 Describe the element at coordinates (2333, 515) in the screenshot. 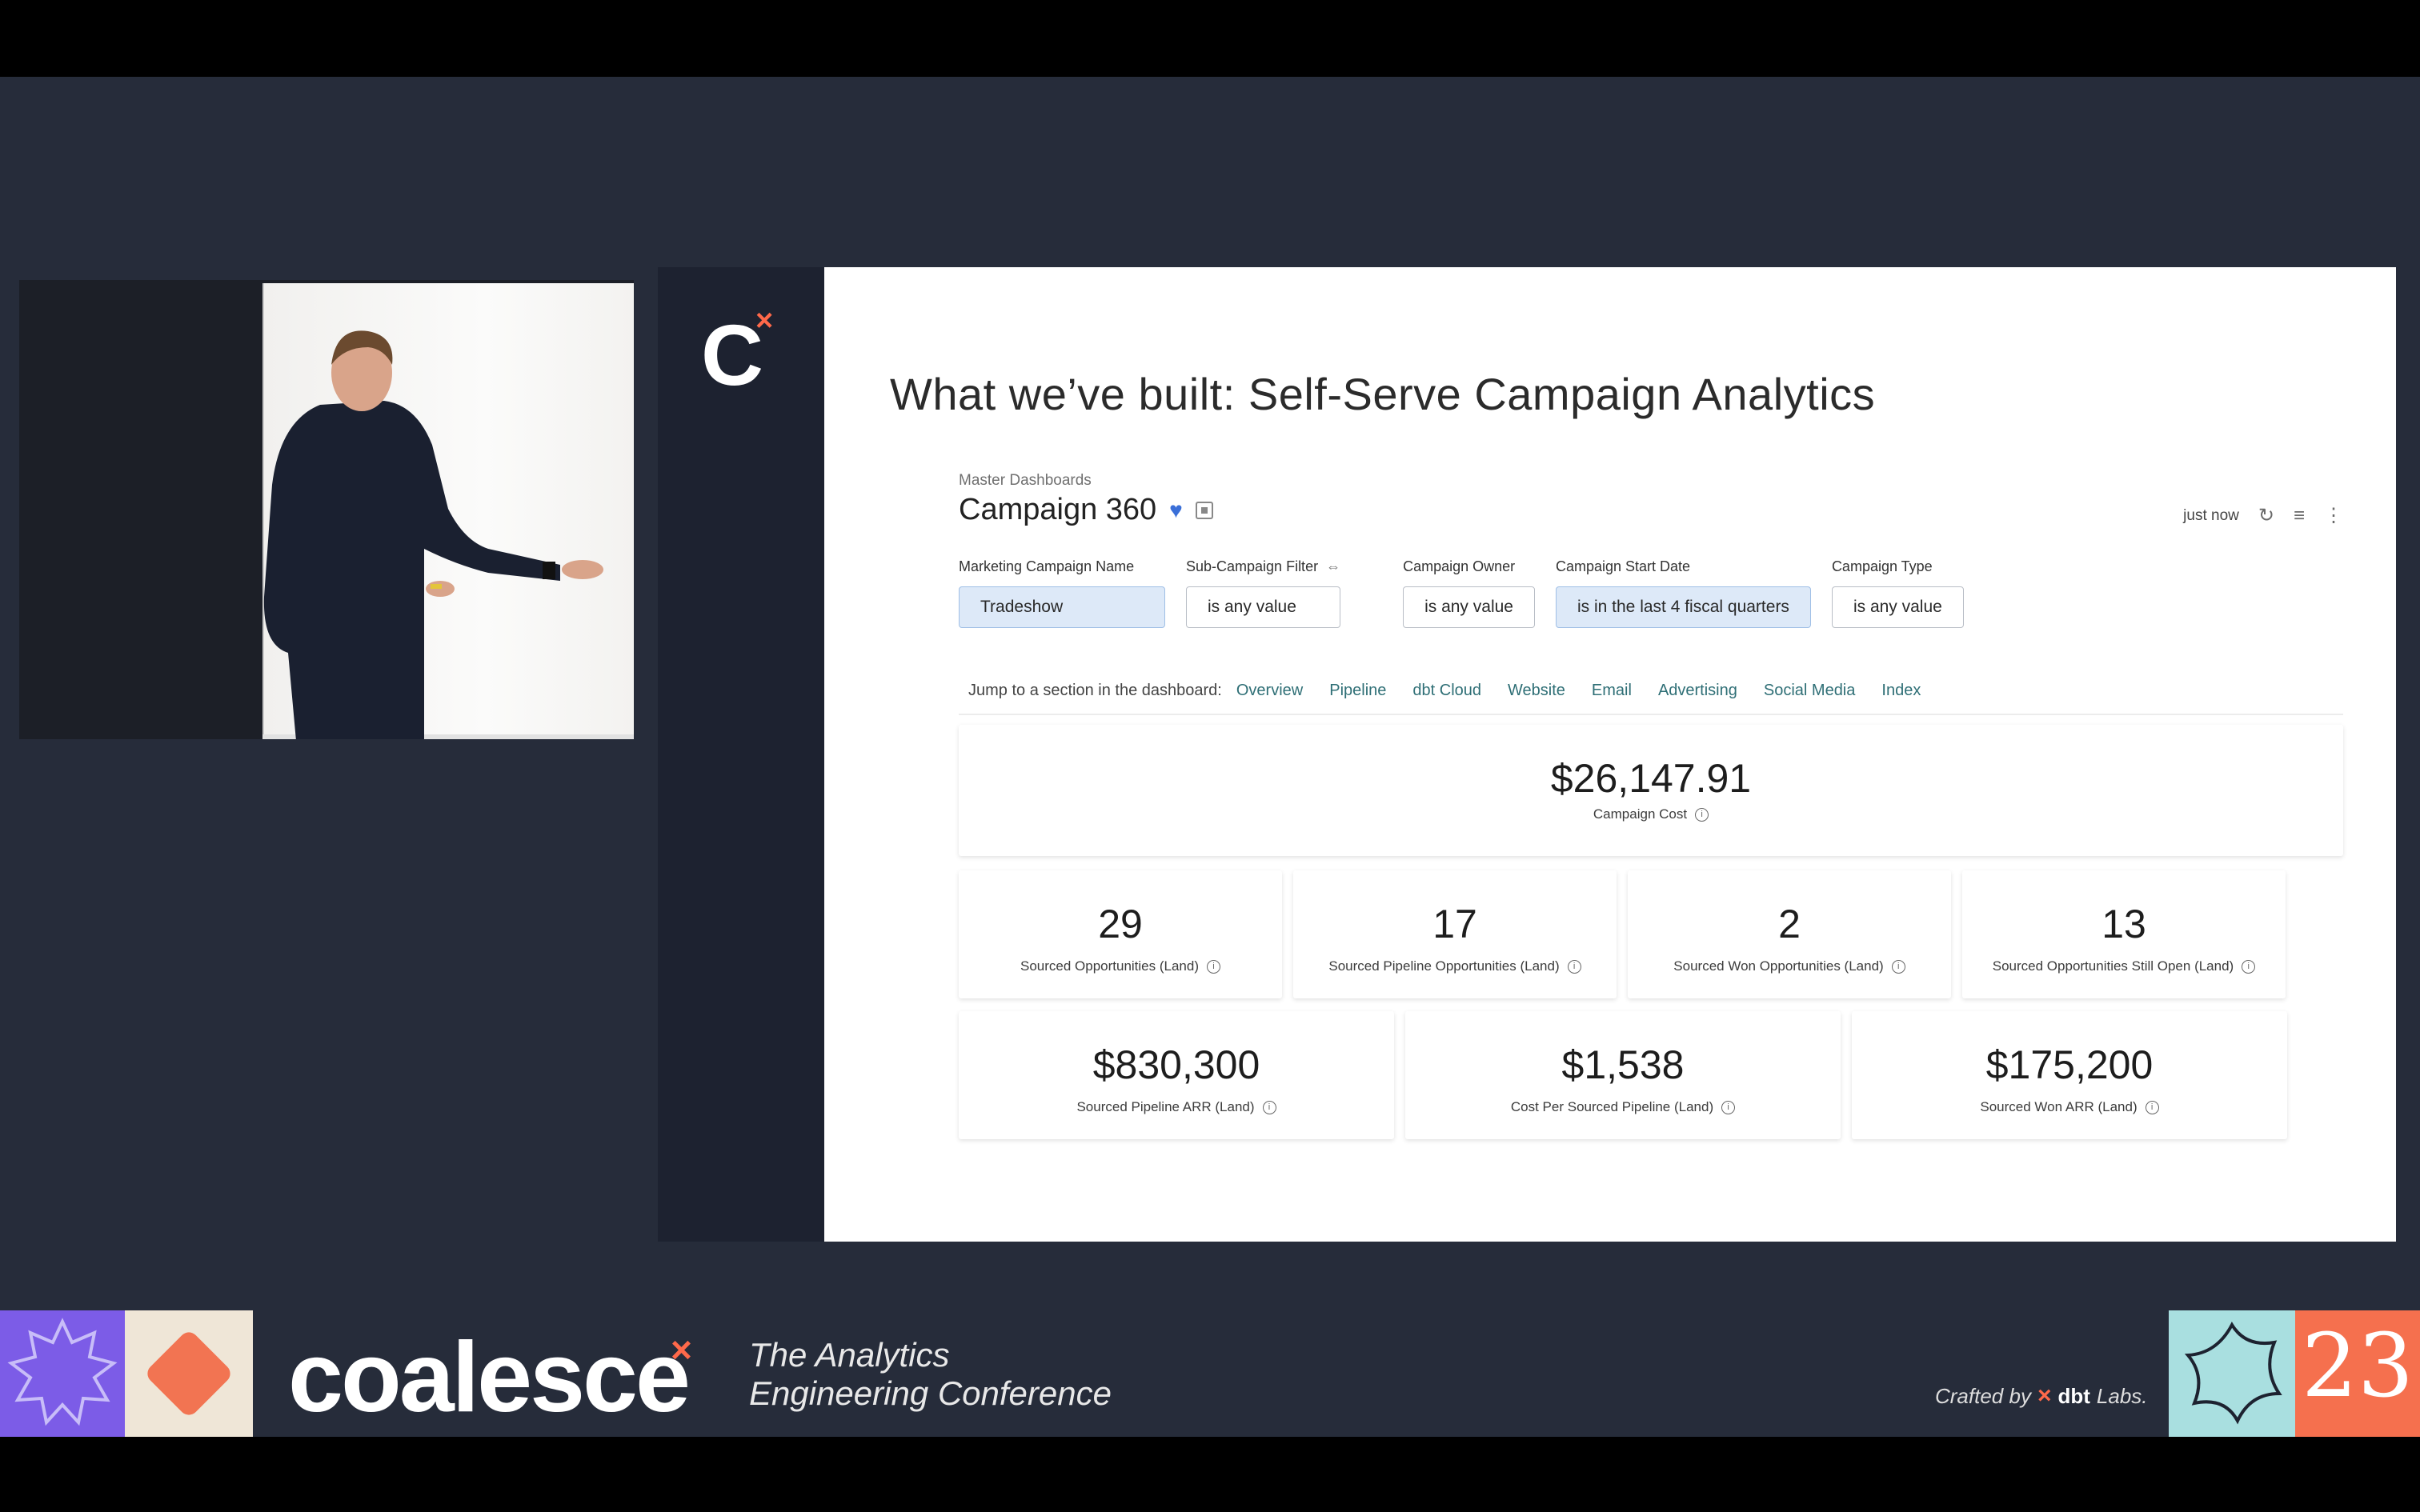

I see `more-options-icon: ⋮` at that location.